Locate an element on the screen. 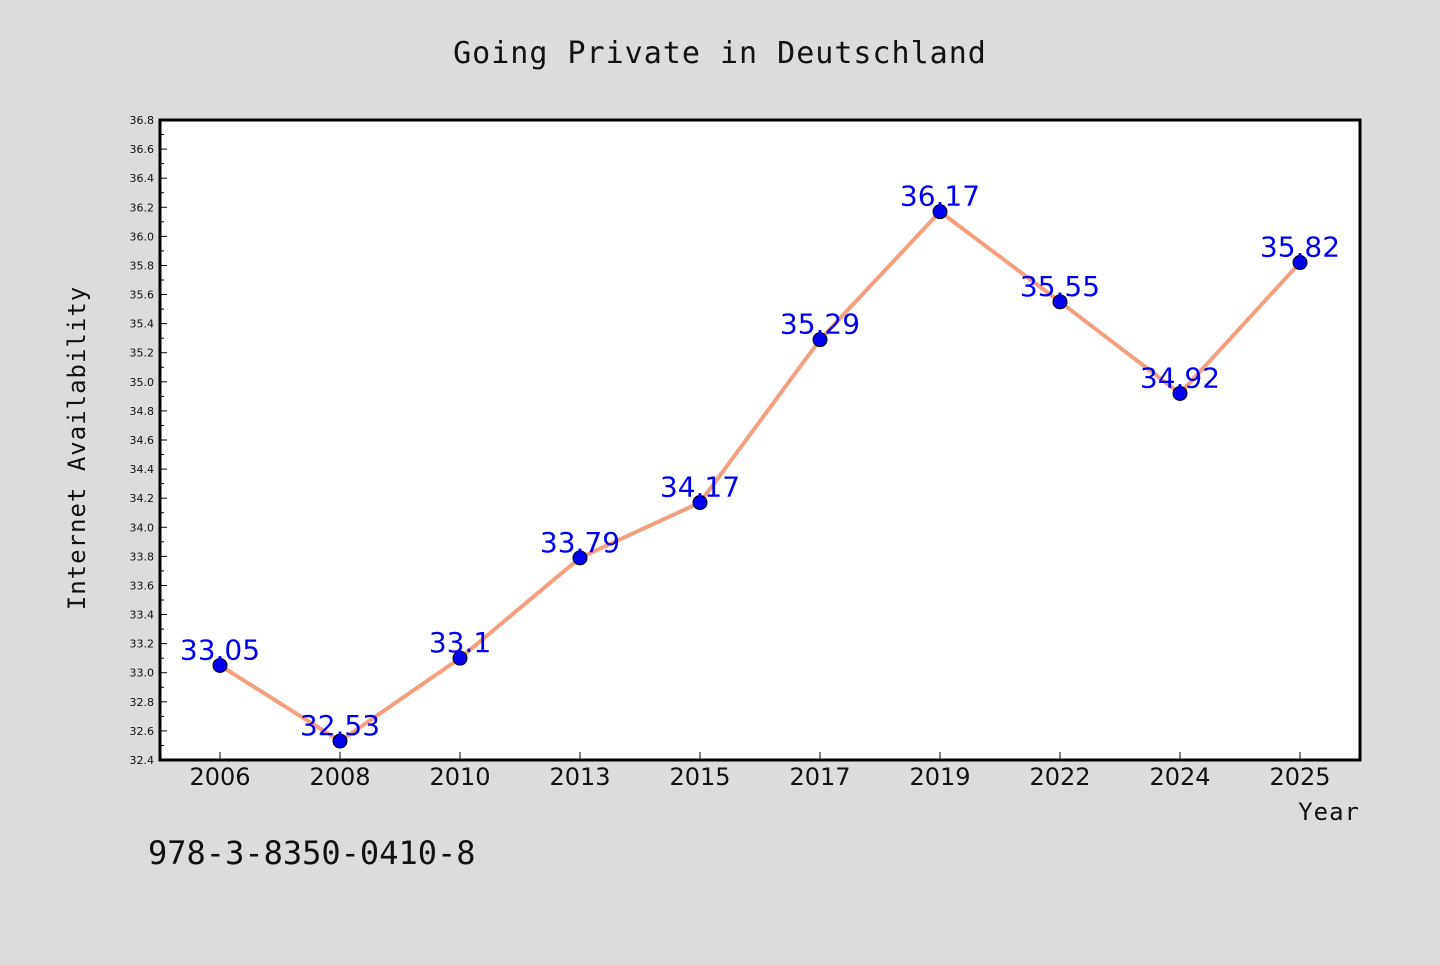  x-axis: 2006 2008 2010 2013 2015 2017 2019 2022 2024 2025 is located at coordinates (760, 771).